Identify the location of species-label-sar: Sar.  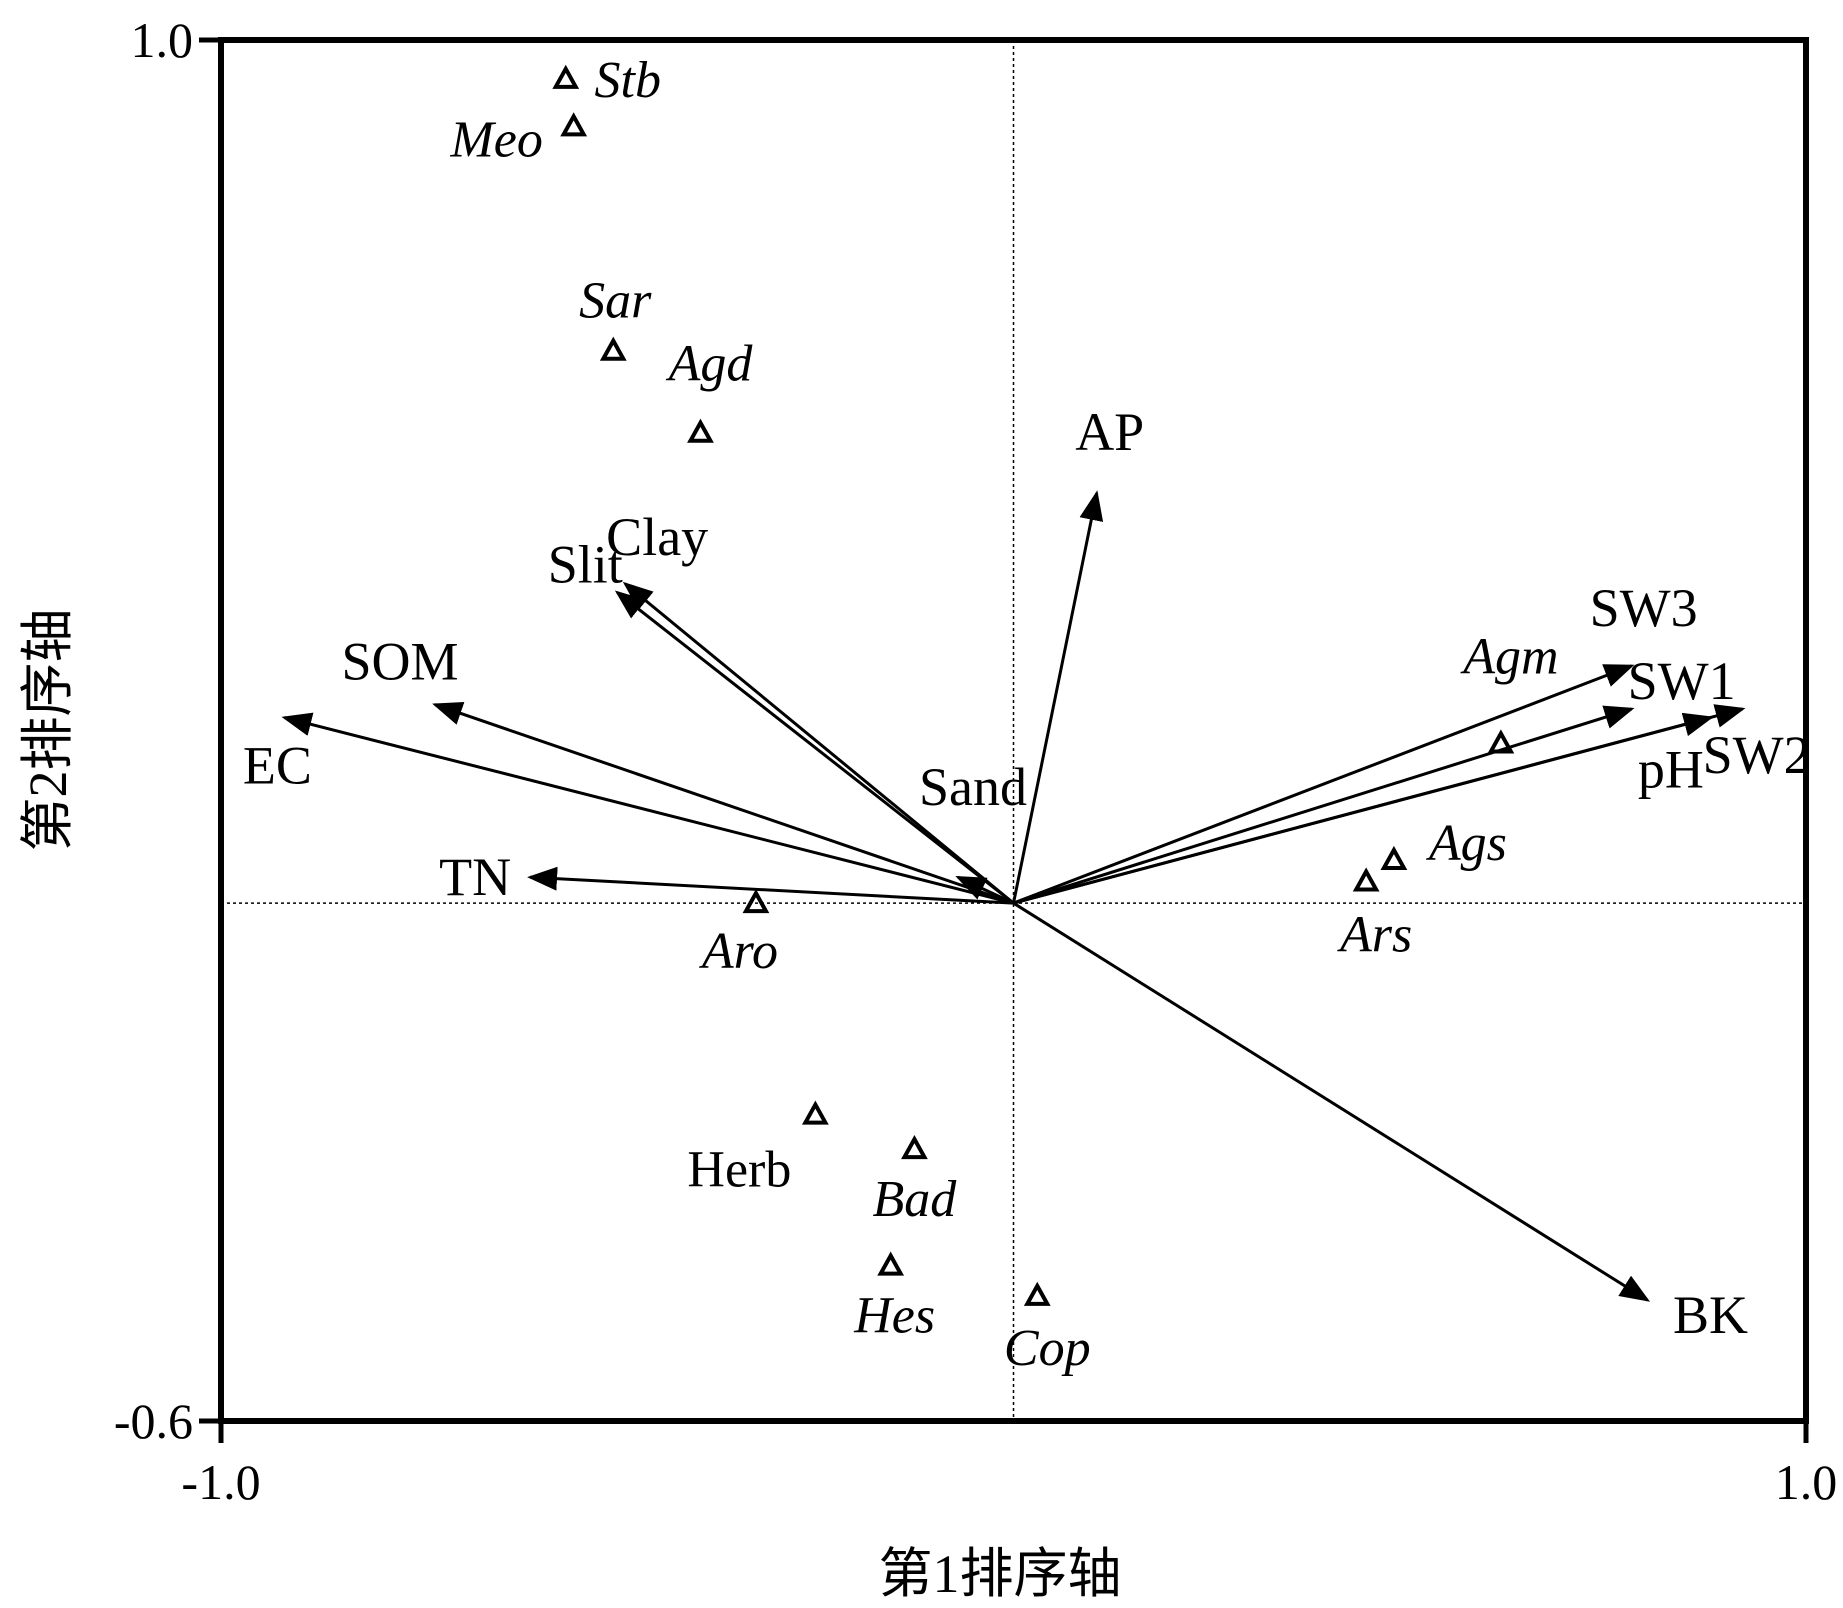
(615, 301).